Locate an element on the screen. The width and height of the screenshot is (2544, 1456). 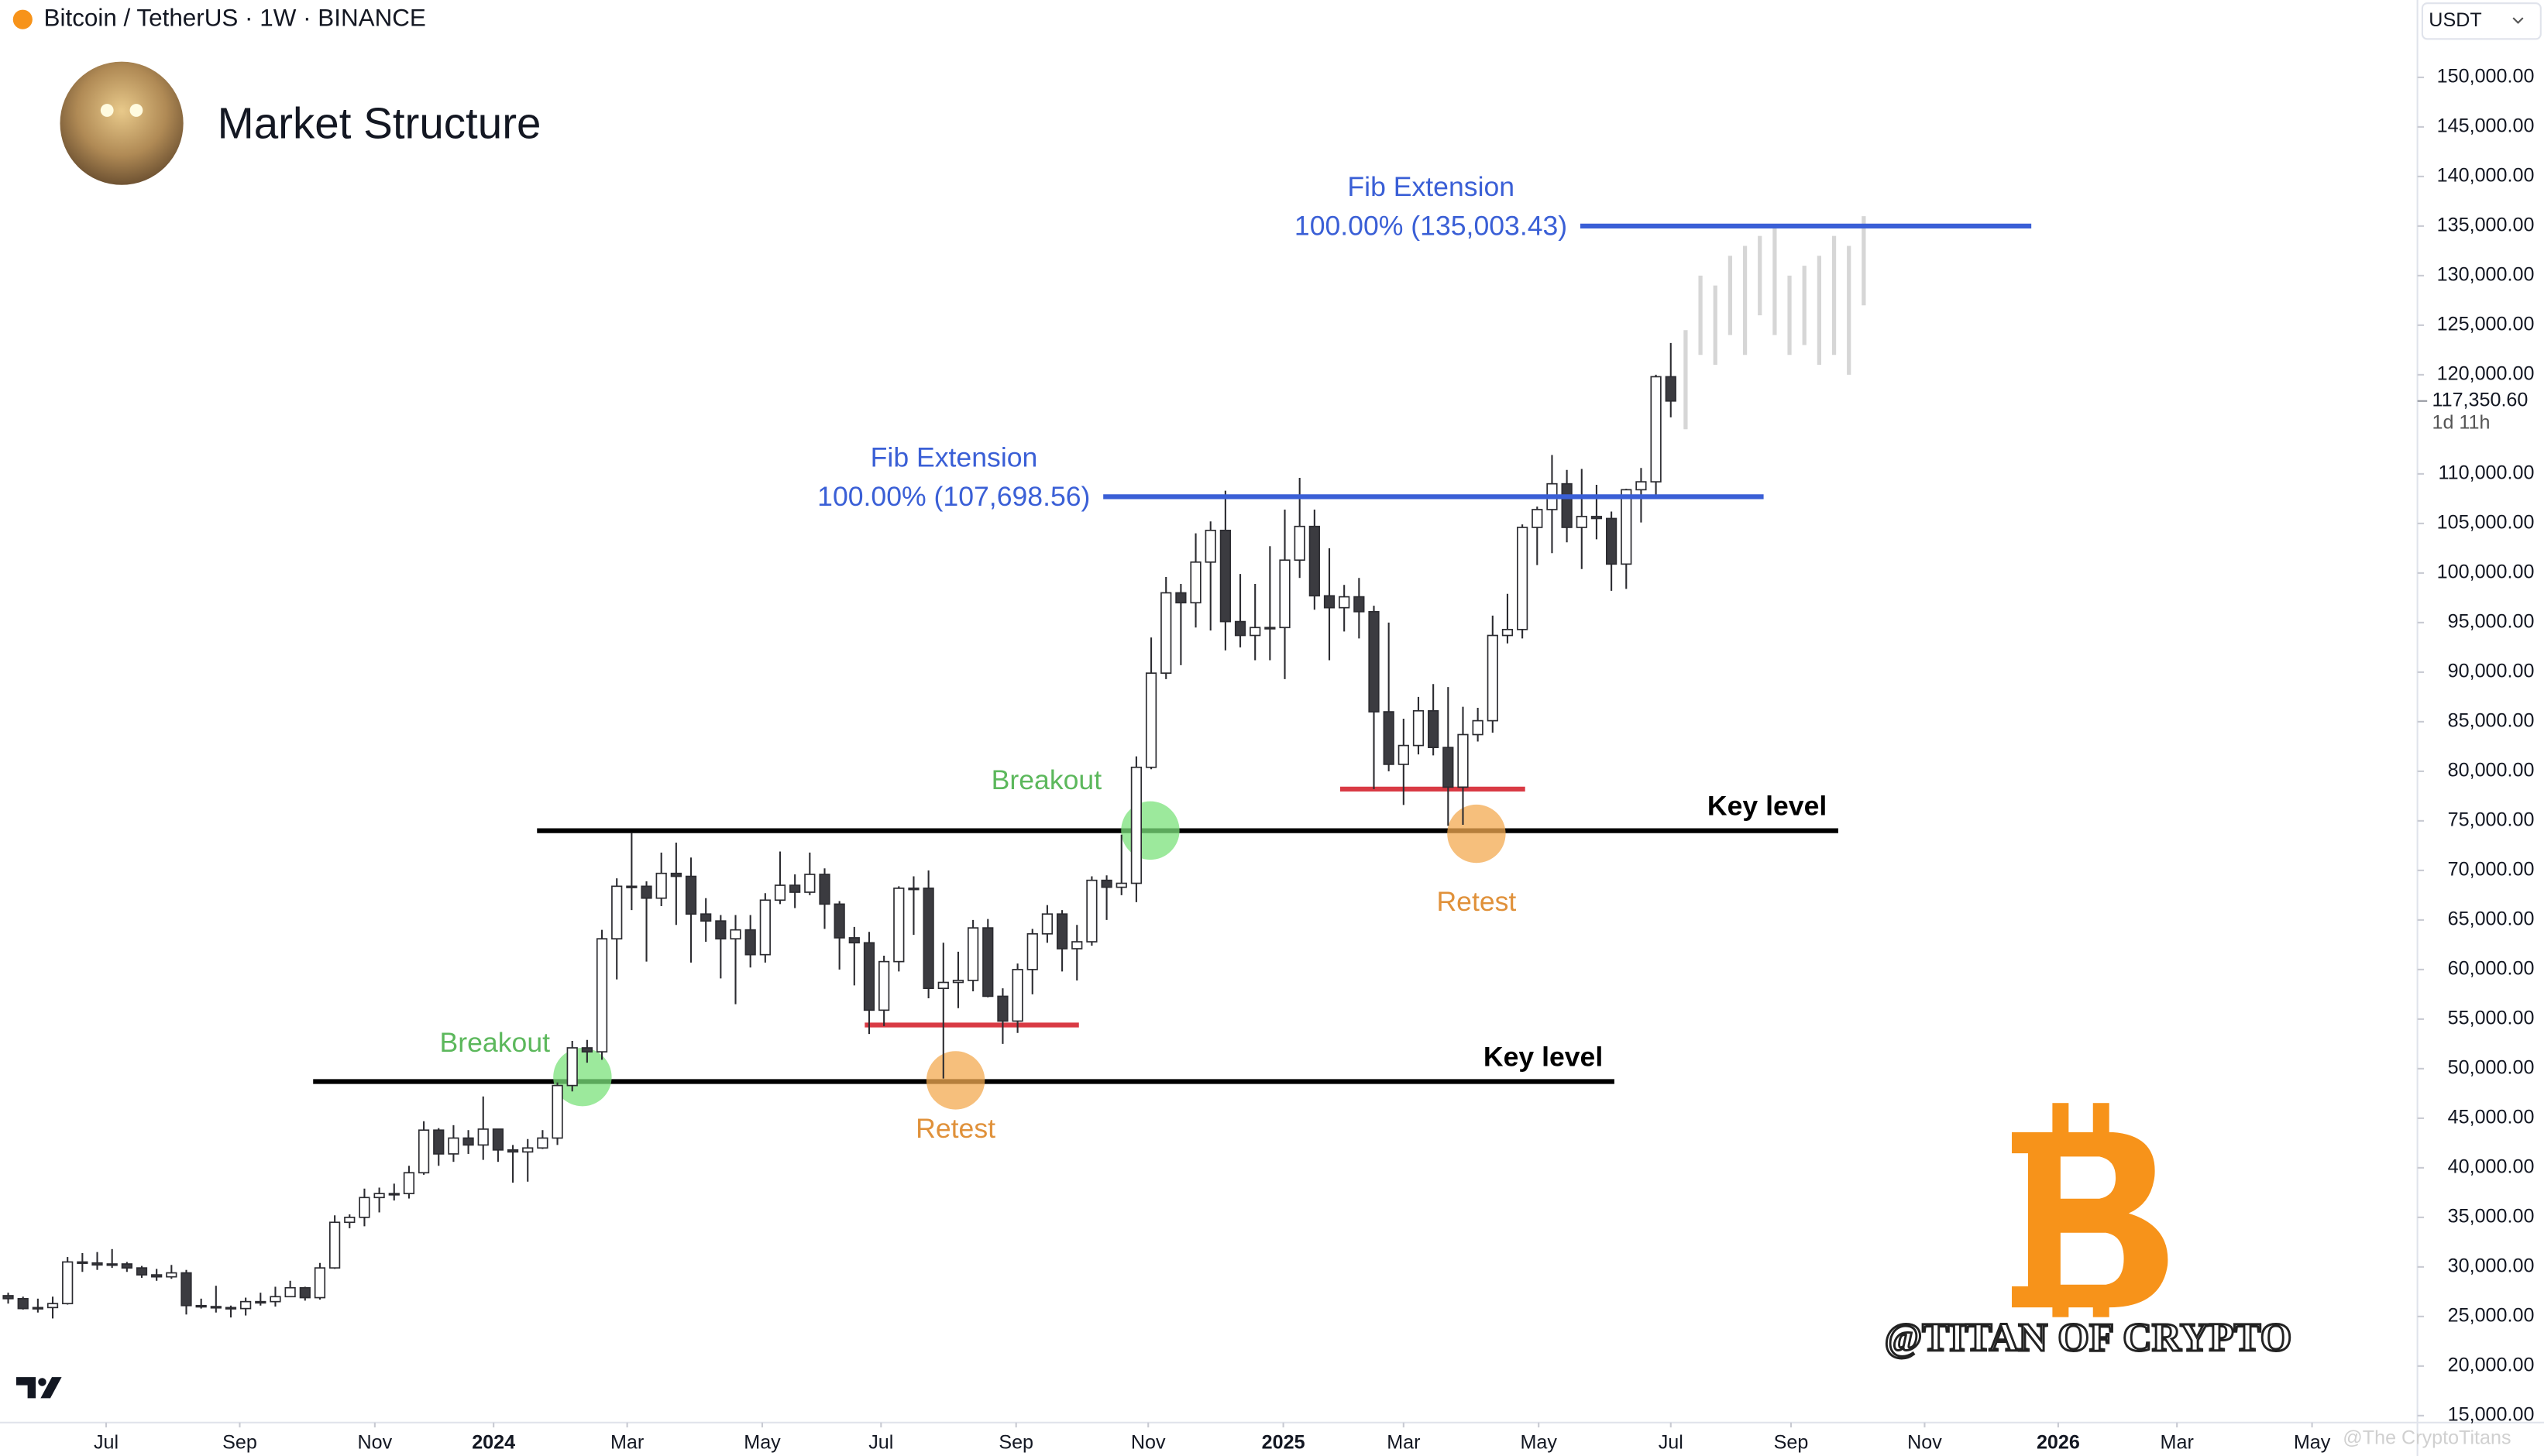
y-tick-label: 145,000.00 is located at coordinates (2486, 126).